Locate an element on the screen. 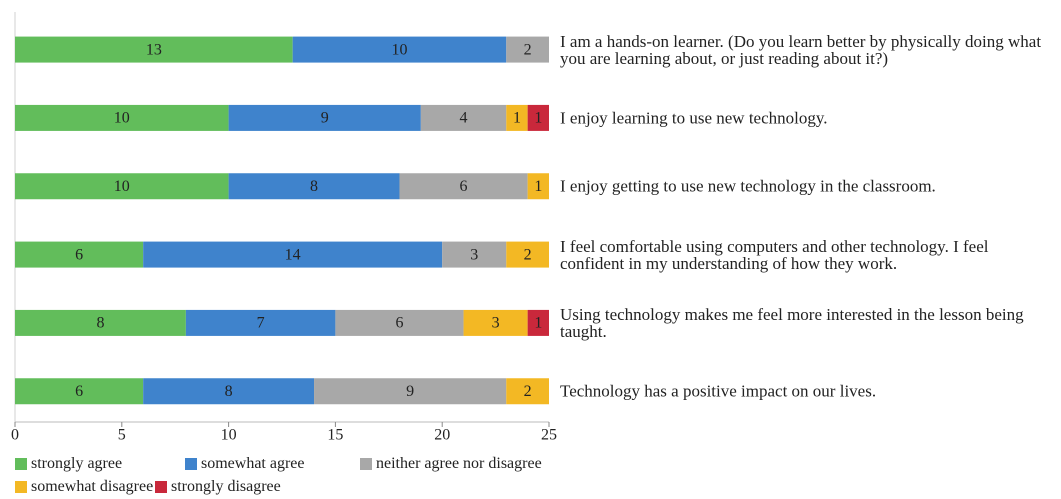 This screenshot has width=1061, height=499. legend-item: strongly disagree is located at coordinates (218, 487).